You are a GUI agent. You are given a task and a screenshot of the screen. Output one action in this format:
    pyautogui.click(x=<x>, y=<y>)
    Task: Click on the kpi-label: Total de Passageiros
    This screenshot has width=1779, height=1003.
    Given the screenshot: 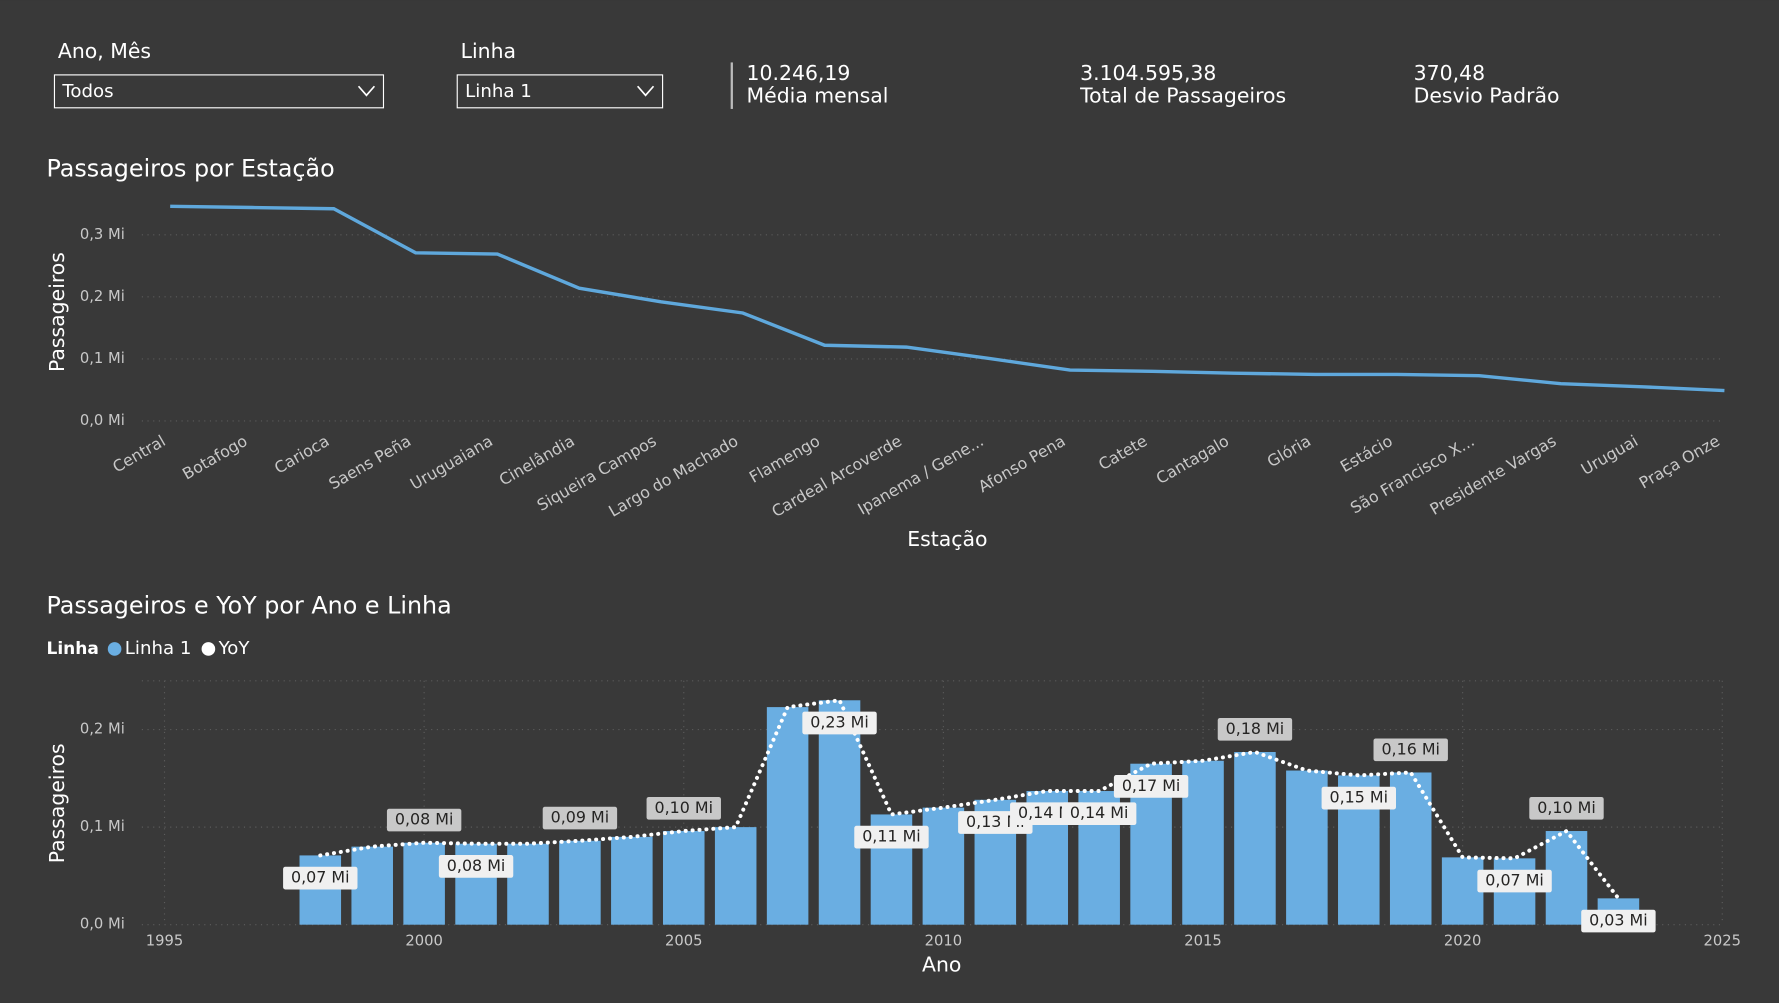 What is the action you would take?
    pyautogui.click(x=1182, y=95)
    